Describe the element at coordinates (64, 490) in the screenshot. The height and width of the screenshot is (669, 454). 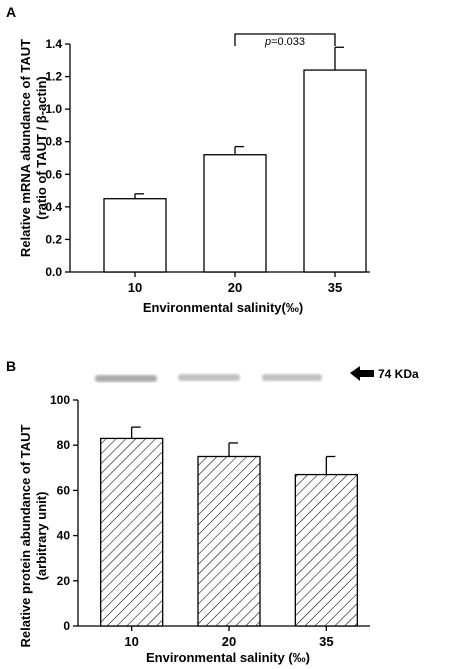
I see `panel-b-y-tick-label: 60` at that location.